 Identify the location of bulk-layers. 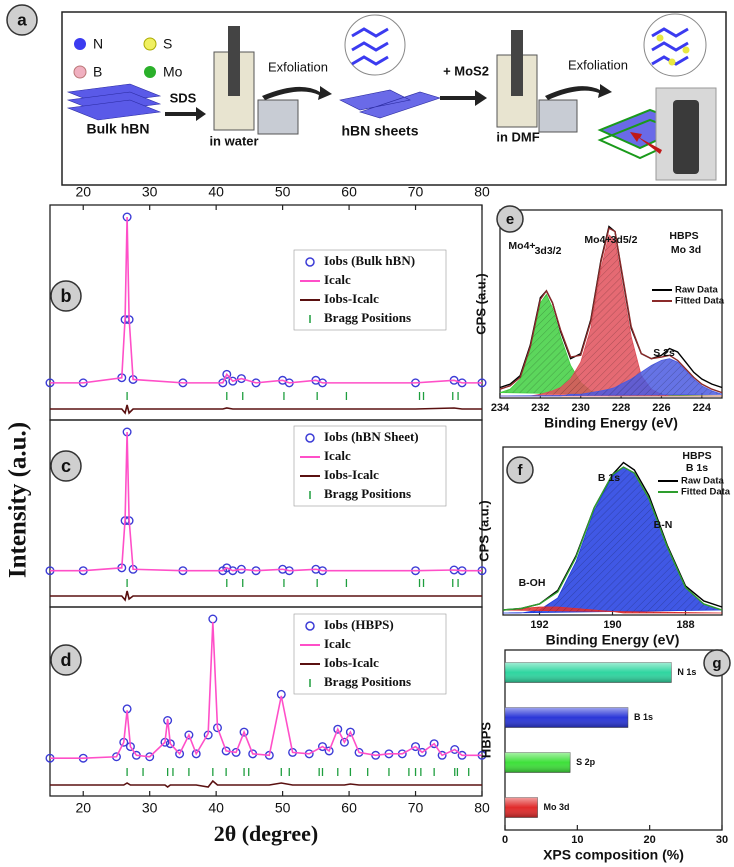
(114, 102).